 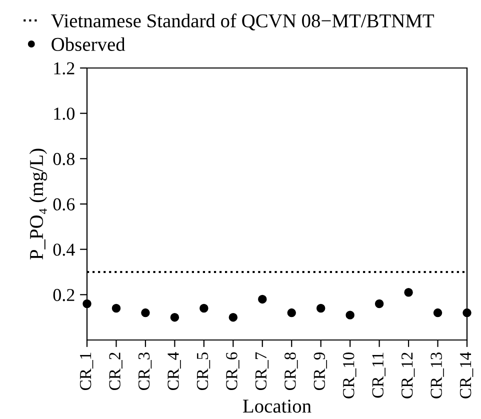 What do you see at coordinates (349, 375) in the screenshot?
I see `x-tick-label: CR_10` at bounding box center [349, 375].